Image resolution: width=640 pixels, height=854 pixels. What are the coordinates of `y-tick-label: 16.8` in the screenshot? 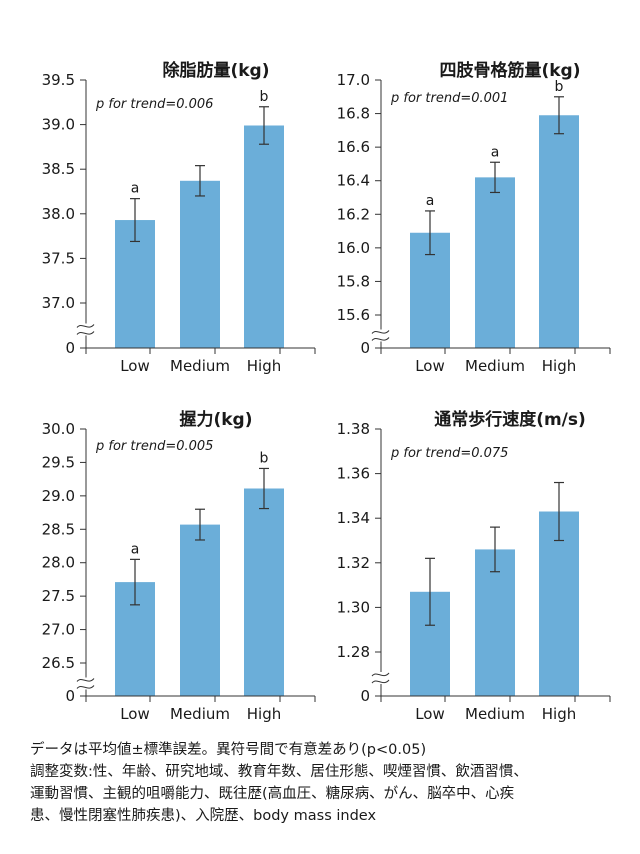 It's located at (353, 114).